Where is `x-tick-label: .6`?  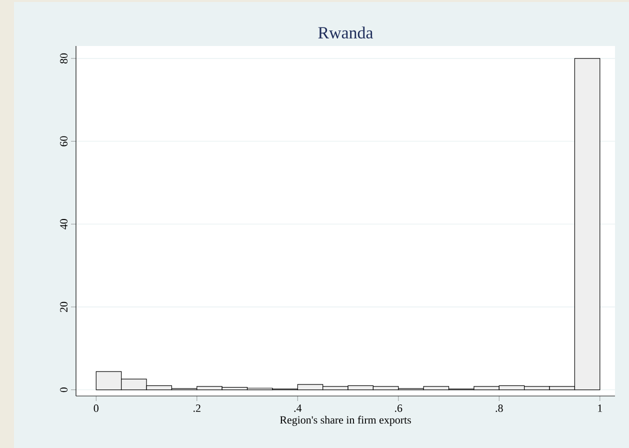 x-tick-label: .6 is located at coordinates (398, 408).